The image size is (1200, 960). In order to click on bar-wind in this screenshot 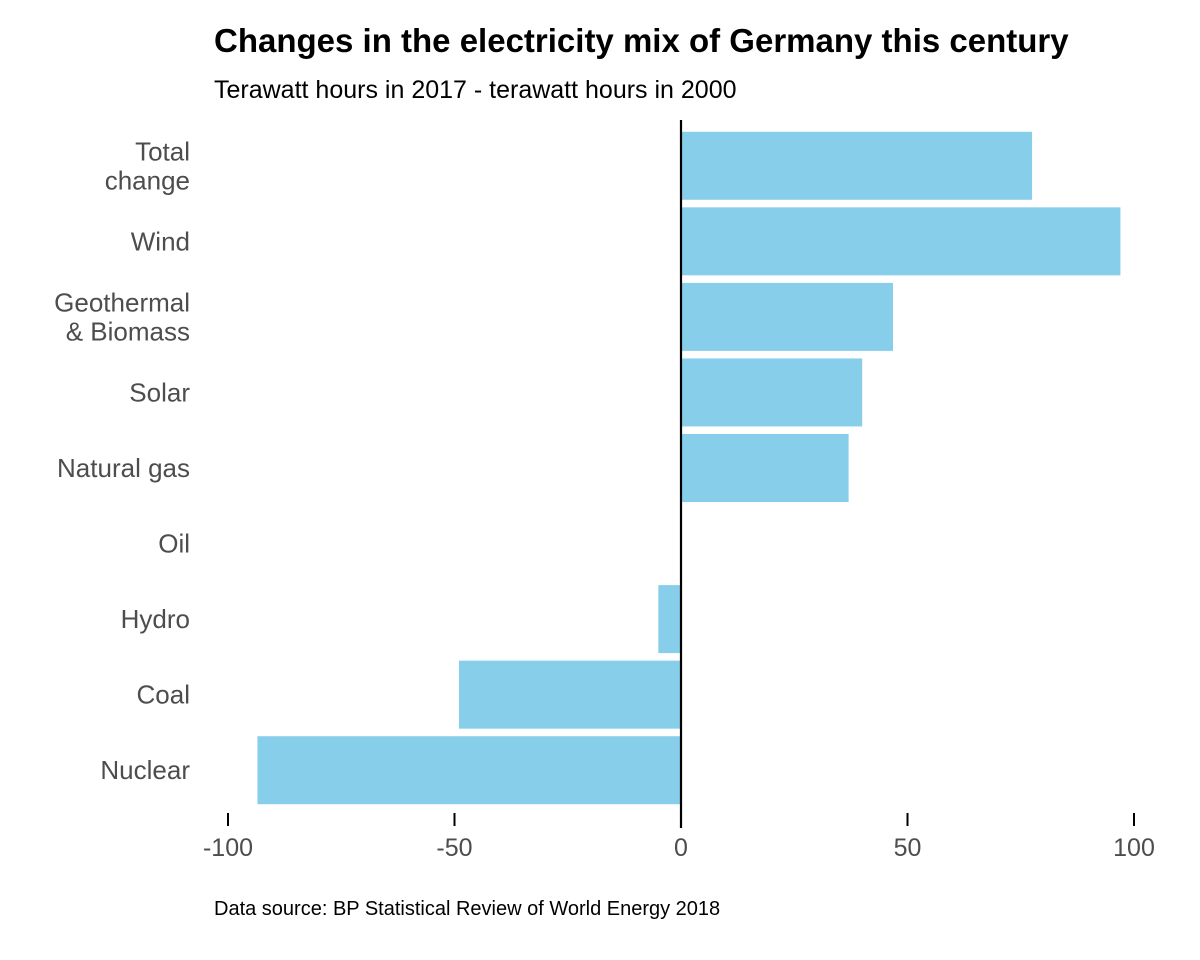, I will do `click(901, 241)`.